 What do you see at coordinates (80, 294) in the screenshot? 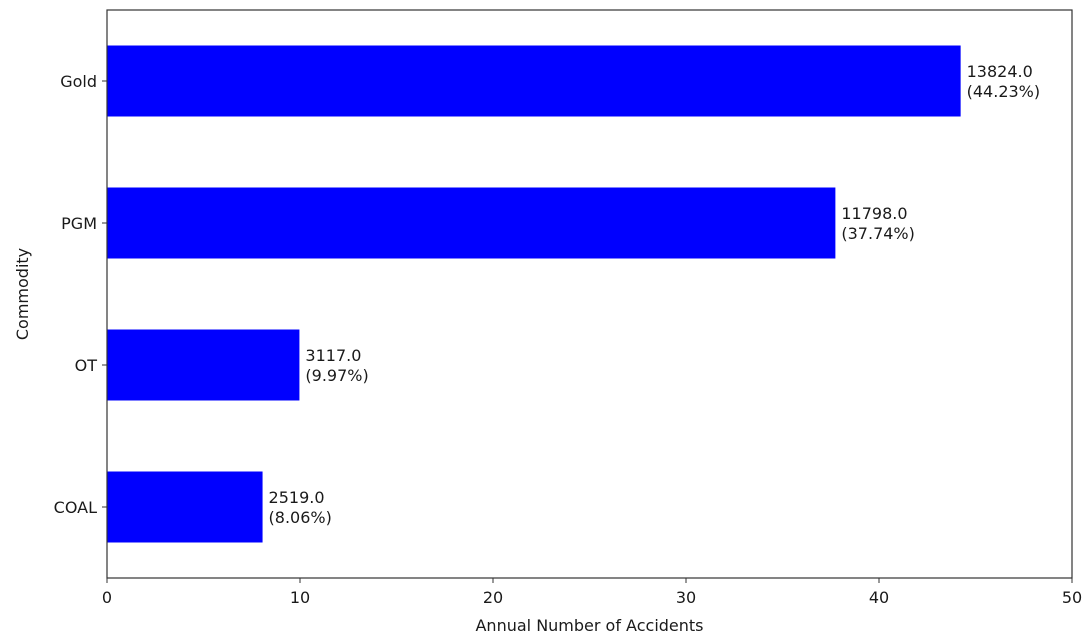
I see `y-axis-ticks: COAL OT PGM Gold` at bounding box center [80, 294].